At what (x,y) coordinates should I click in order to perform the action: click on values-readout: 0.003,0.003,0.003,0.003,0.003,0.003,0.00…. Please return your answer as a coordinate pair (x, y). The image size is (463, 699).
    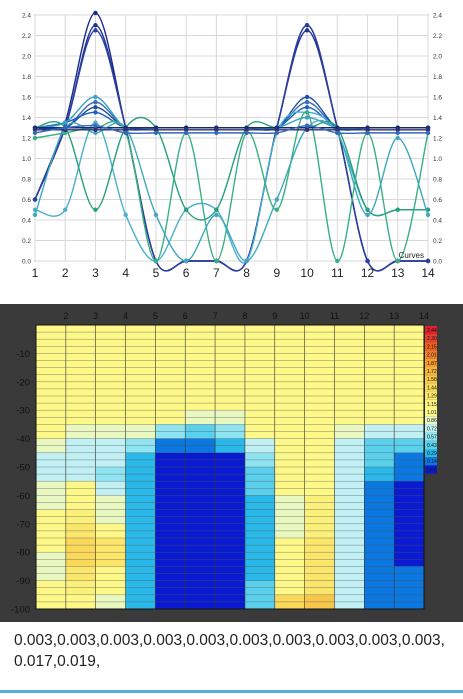
    Looking at the image, I should click on (229, 651).